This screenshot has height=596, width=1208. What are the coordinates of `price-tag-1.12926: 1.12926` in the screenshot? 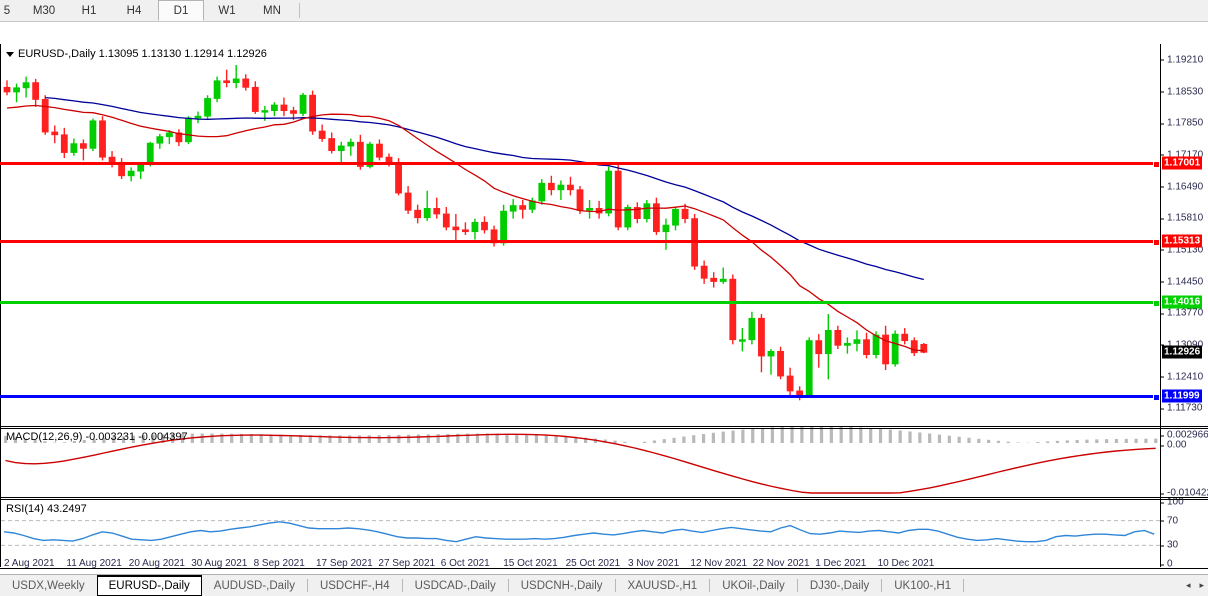 It's located at (1182, 352).